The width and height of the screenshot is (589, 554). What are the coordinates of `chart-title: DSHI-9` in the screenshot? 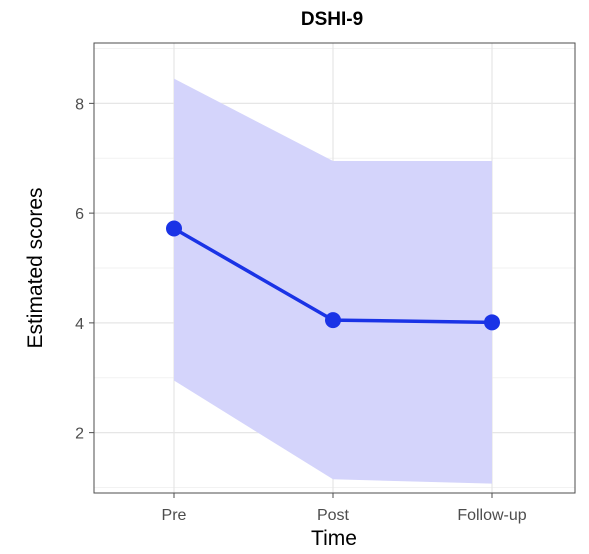 It's located at (332, 19).